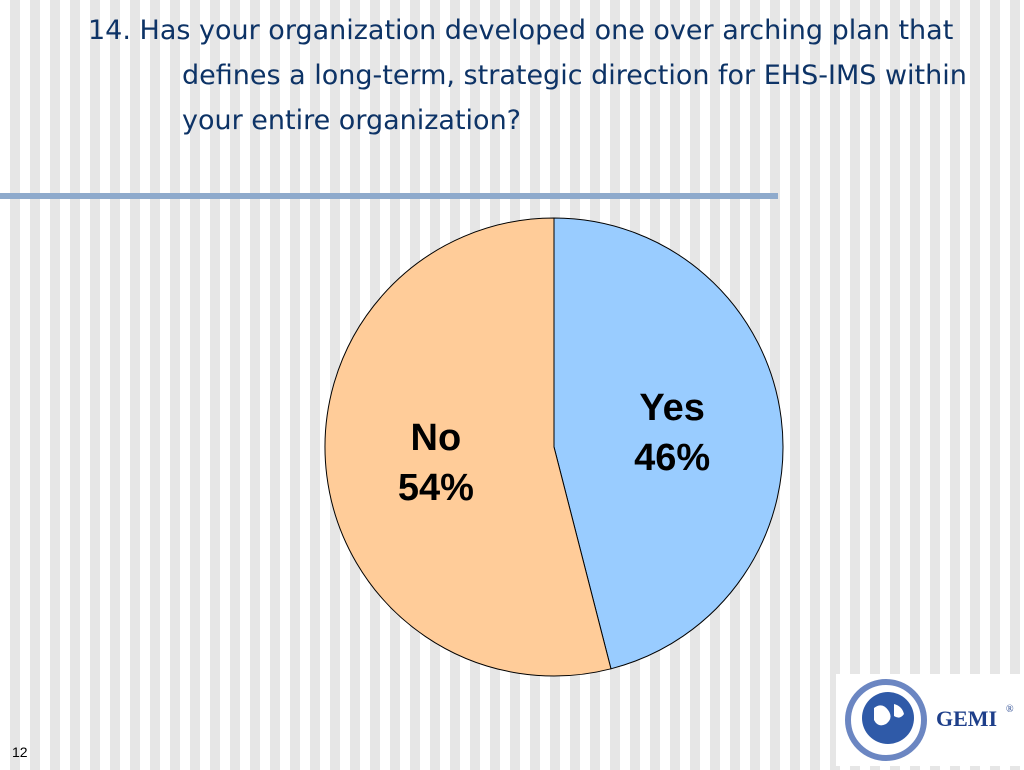  What do you see at coordinates (436, 438) in the screenshot?
I see `slice-category-label: No` at bounding box center [436, 438].